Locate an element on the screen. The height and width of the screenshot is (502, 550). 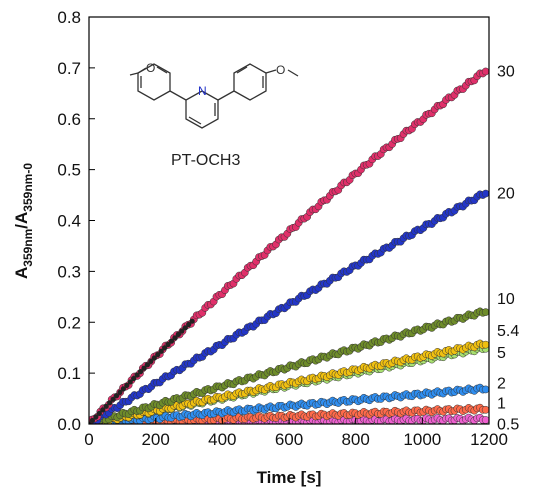
x-tick-label: 0 is located at coordinates (88, 439).